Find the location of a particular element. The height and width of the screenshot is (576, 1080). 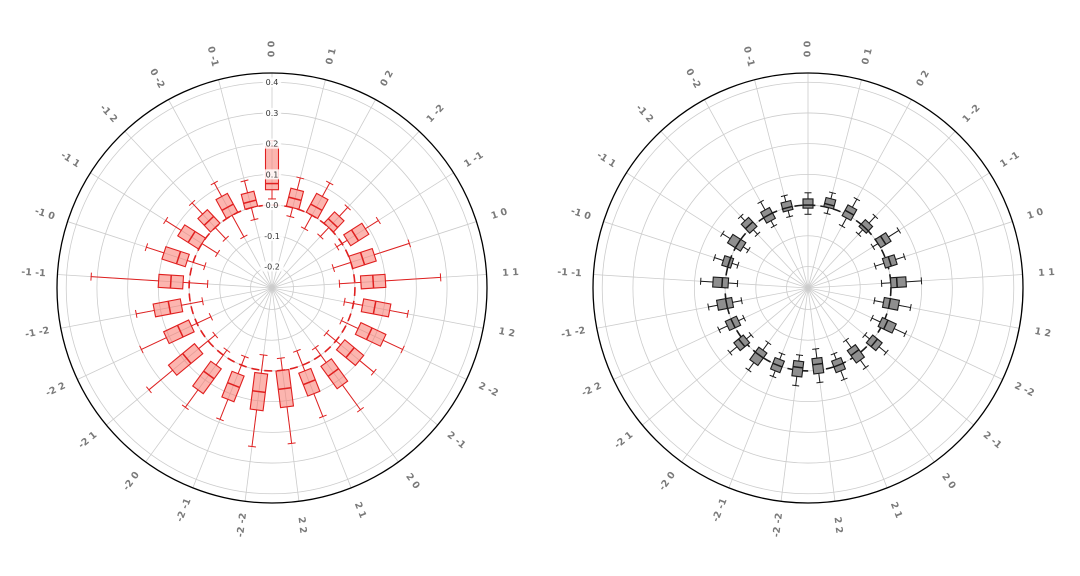

boxplot-0_-1 is located at coordinates (249, 200).